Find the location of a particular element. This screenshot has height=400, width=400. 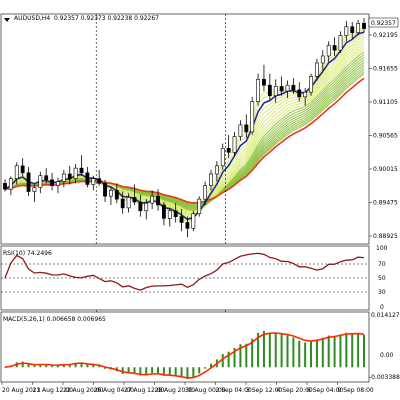

time-label: 30 Aug 00:00 is located at coordinates (205, 390).